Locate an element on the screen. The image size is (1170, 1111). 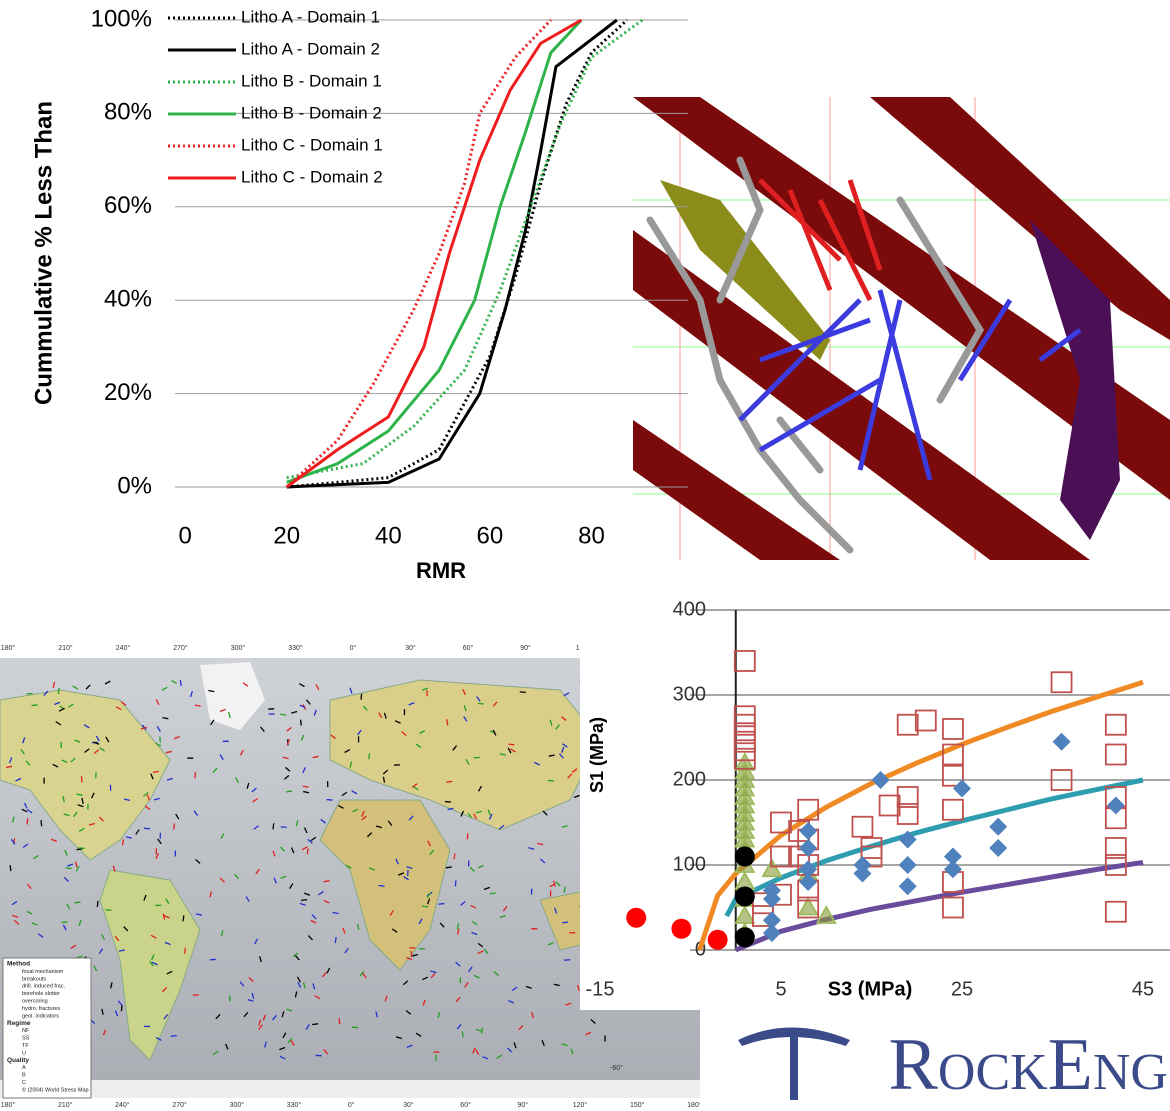
y-tick-label: 100 is located at coordinates (689, 864).